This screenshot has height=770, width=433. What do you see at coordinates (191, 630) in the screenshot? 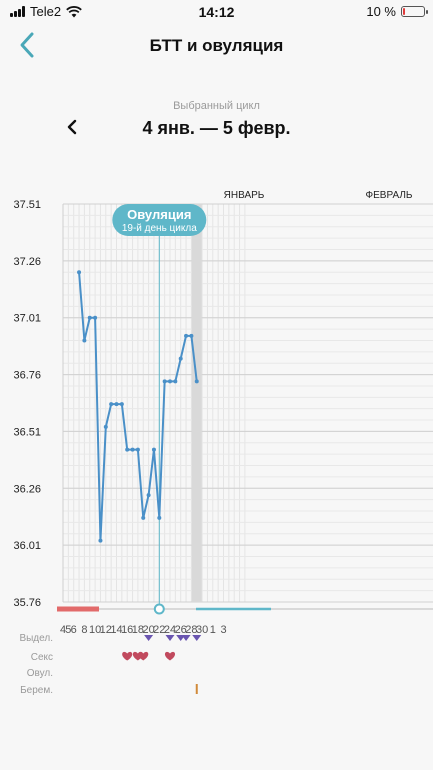
I see `x-tick-label: 28` at bounding box center [191, 630].